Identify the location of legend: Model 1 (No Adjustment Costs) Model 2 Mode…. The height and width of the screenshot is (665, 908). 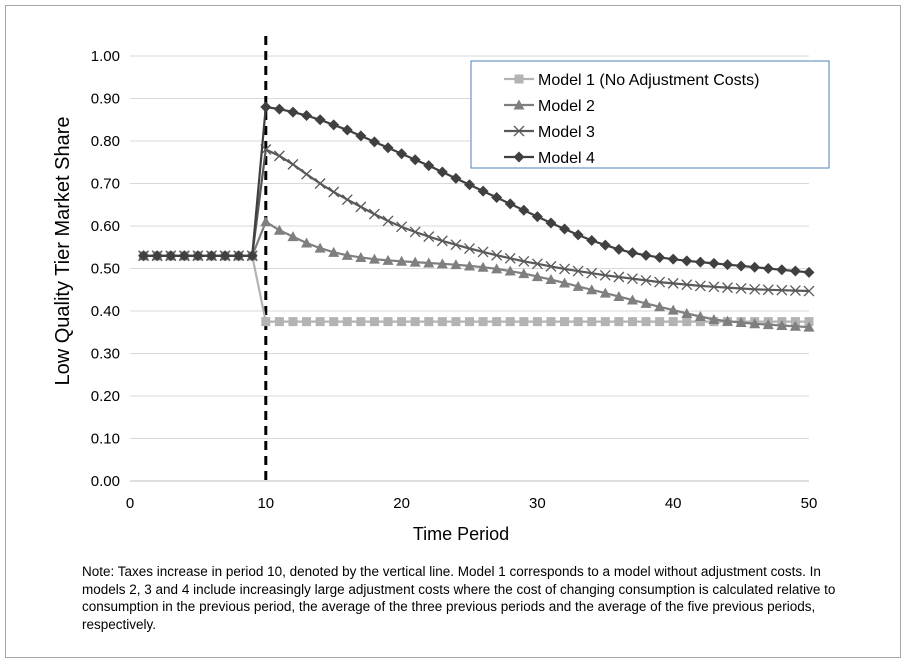
(650, 114).